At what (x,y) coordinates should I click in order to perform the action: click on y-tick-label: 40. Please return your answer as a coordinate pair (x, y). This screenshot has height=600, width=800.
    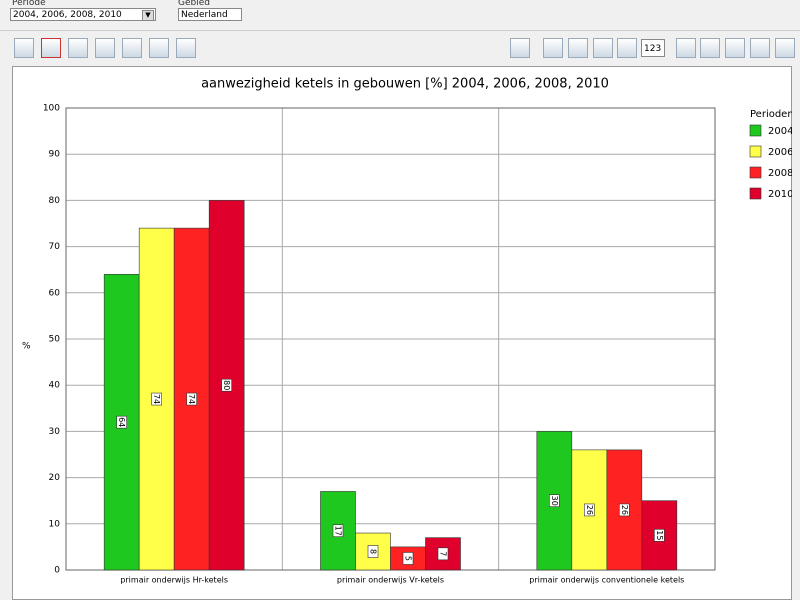
    Looking at the image, I should click on (55, 386).